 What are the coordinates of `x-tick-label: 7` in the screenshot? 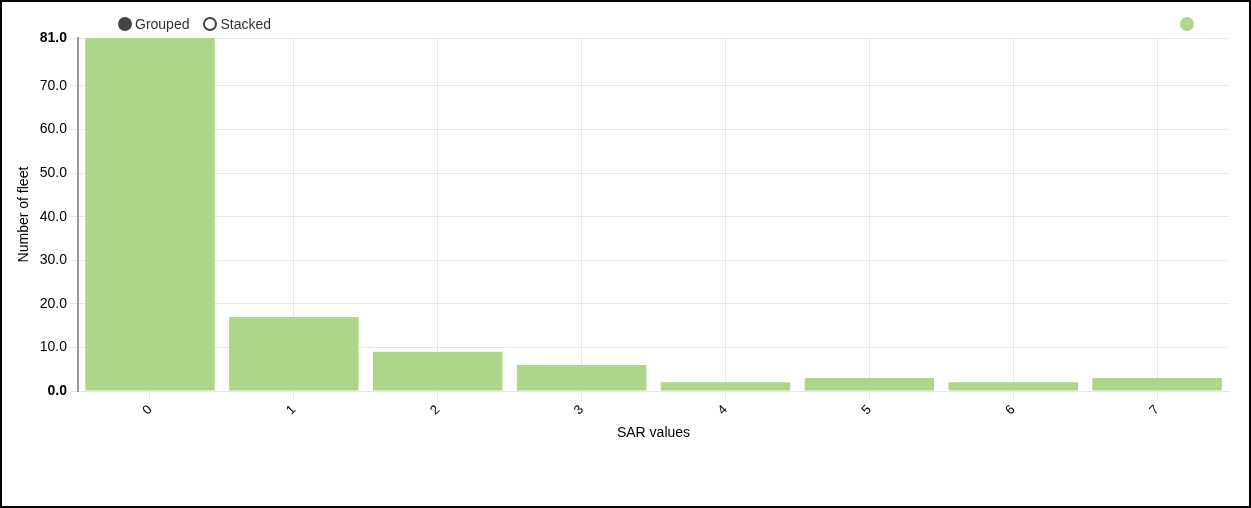 It's located at (1153, 409).